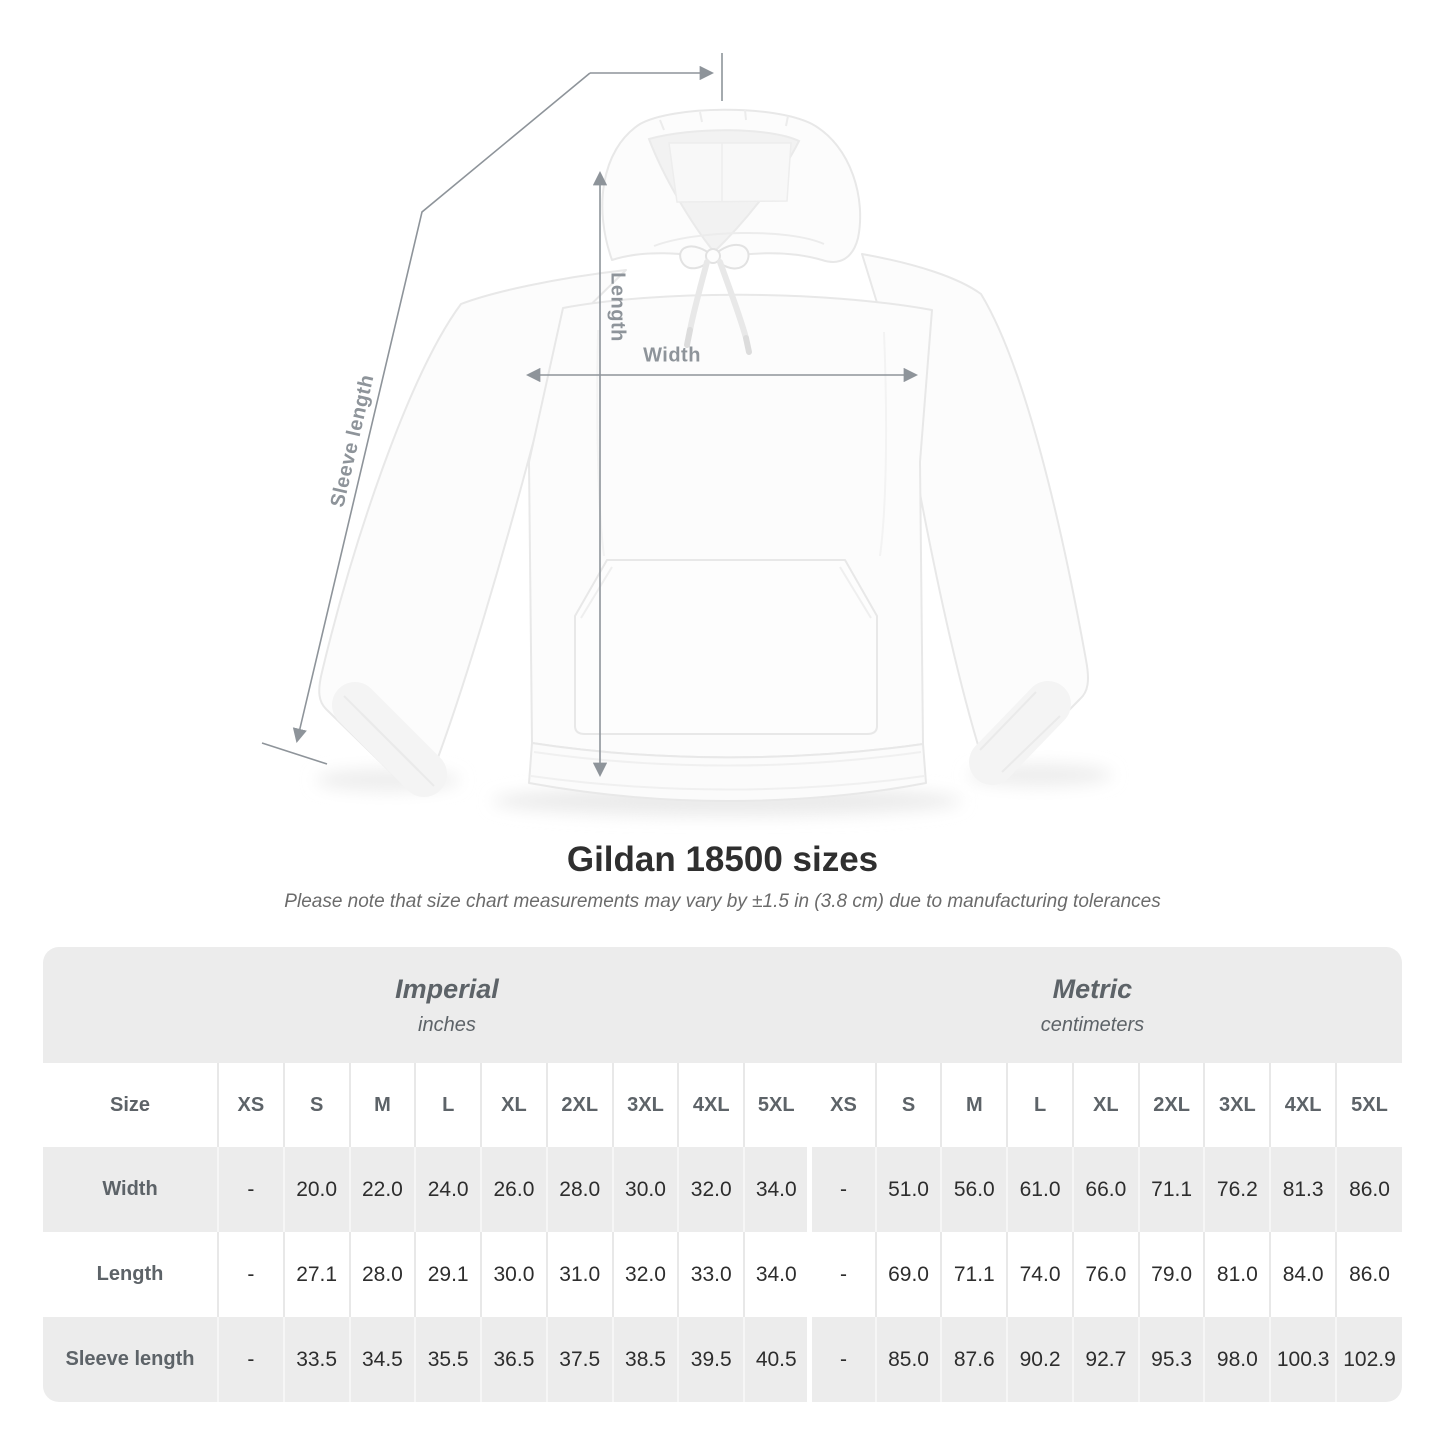 The height and width of the screenshot is (1445, 1445). What do you see at coordinates (776, 1359) in the screenshot?
I see `measurement-value-cell: 40.5` at bounding box center [776, 1359].